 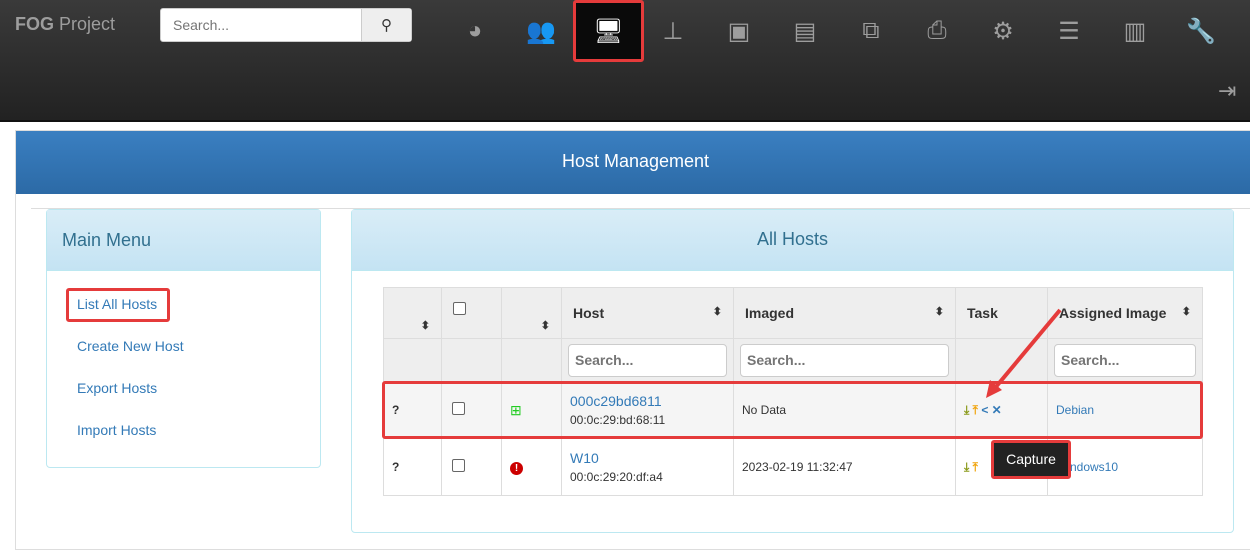 I want to click on nav-users: 👥, so click(x=541, y=31).